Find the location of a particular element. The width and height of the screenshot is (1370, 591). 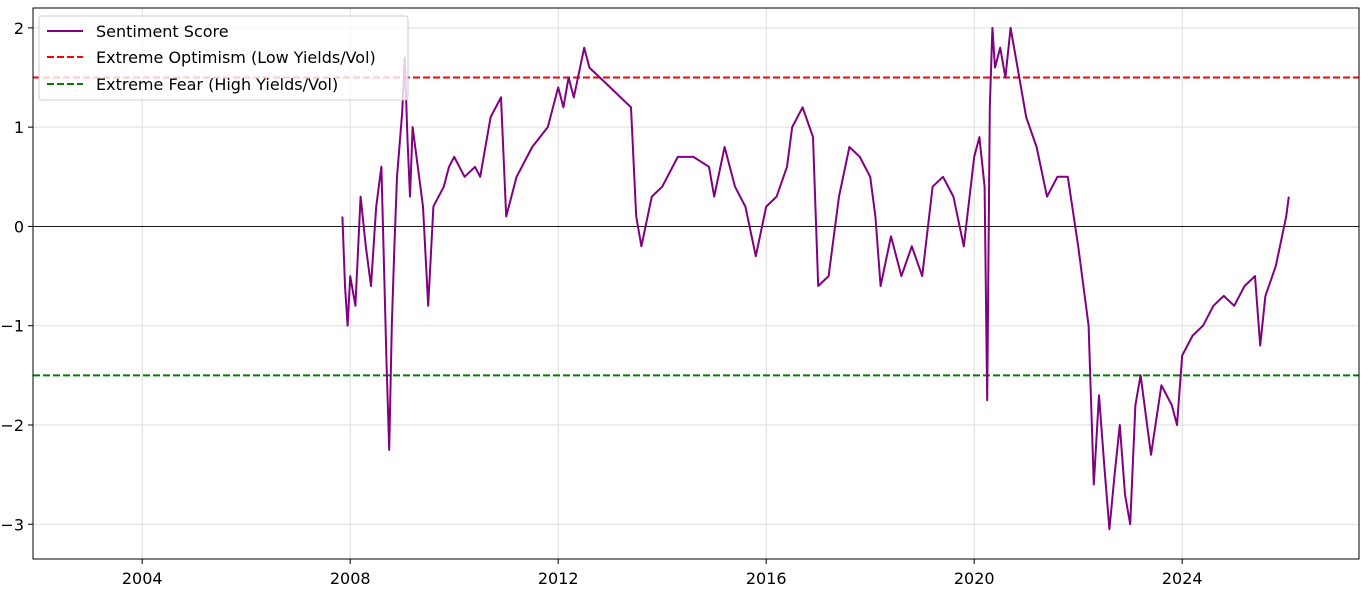

legend-label-optimism: Extreme Optimism (Low Yields/Vol) is located at coordinates (236, 57).